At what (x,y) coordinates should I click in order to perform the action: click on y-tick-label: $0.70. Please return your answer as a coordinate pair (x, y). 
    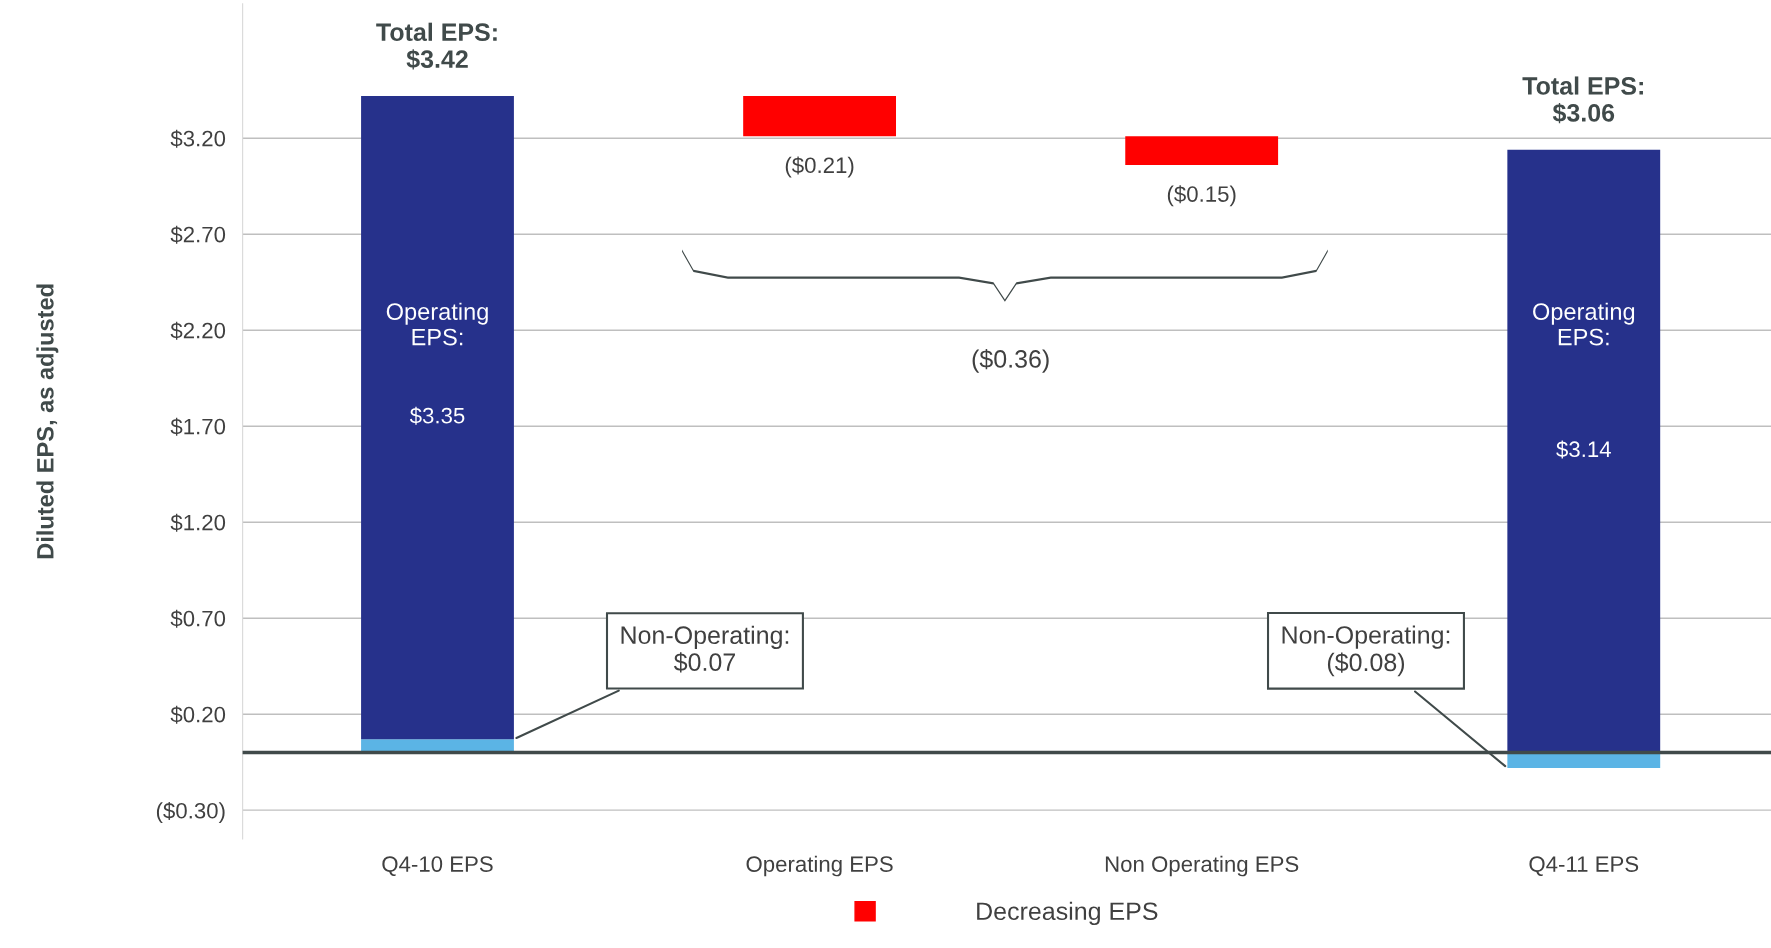
    Looking at the image, I should click on (198, 618).